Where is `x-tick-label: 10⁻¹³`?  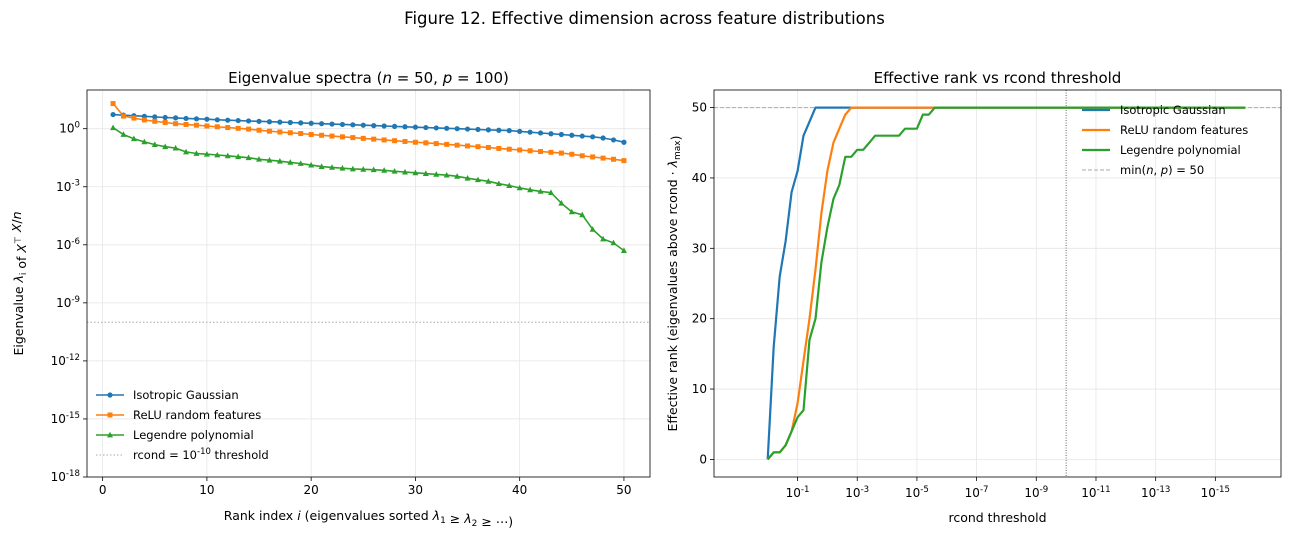
x-tick-label: 10⁻¹³ is located at coordinates (1155, 492).